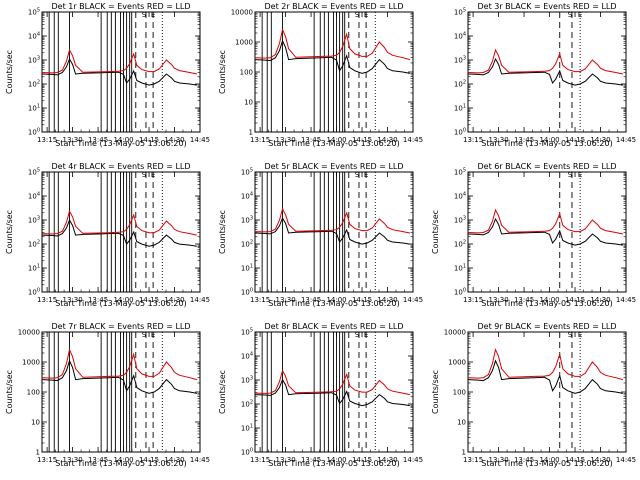 The image size is (640, 480). I want to click on panel-title: Det 9r BLACK = Events RED = LLD, so click(546, 326).